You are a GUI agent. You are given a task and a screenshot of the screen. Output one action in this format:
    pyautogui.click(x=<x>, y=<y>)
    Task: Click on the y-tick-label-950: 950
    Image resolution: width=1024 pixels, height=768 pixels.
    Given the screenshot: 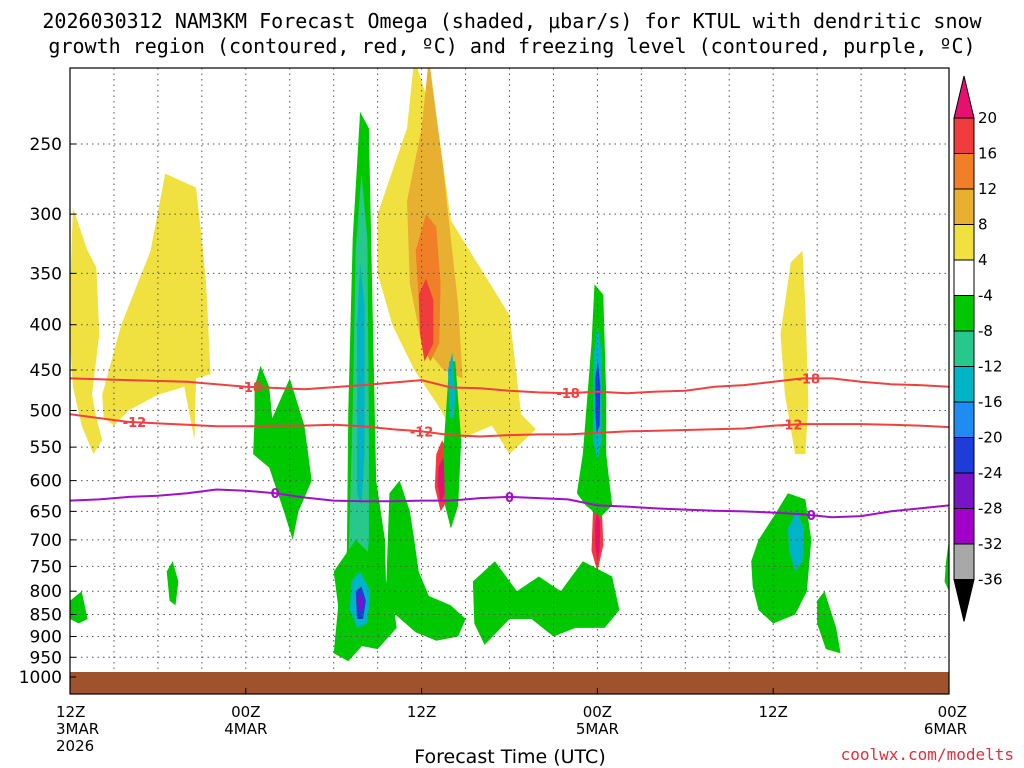 What is the action you would take?
    pyautogui.click(x=46, y=658)
    